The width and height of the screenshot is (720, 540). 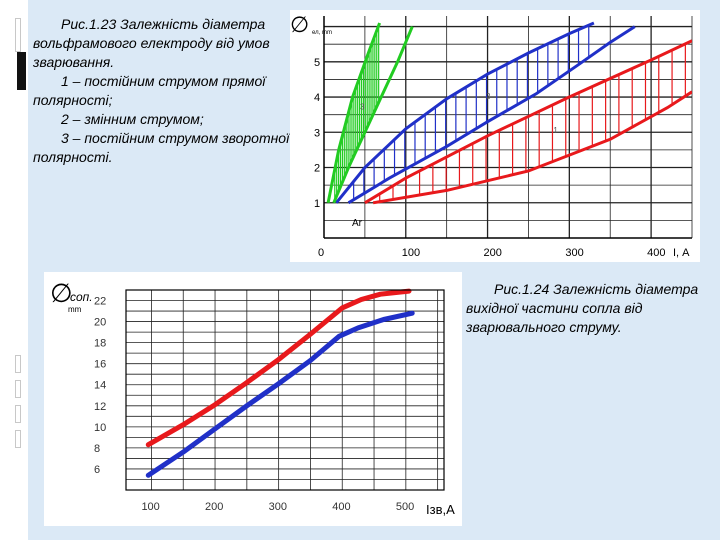 What do you see at coordinates (357, 223) in the screenshot?
I see `shielding-gas-label: Ar` at bounding box center [357, 223].